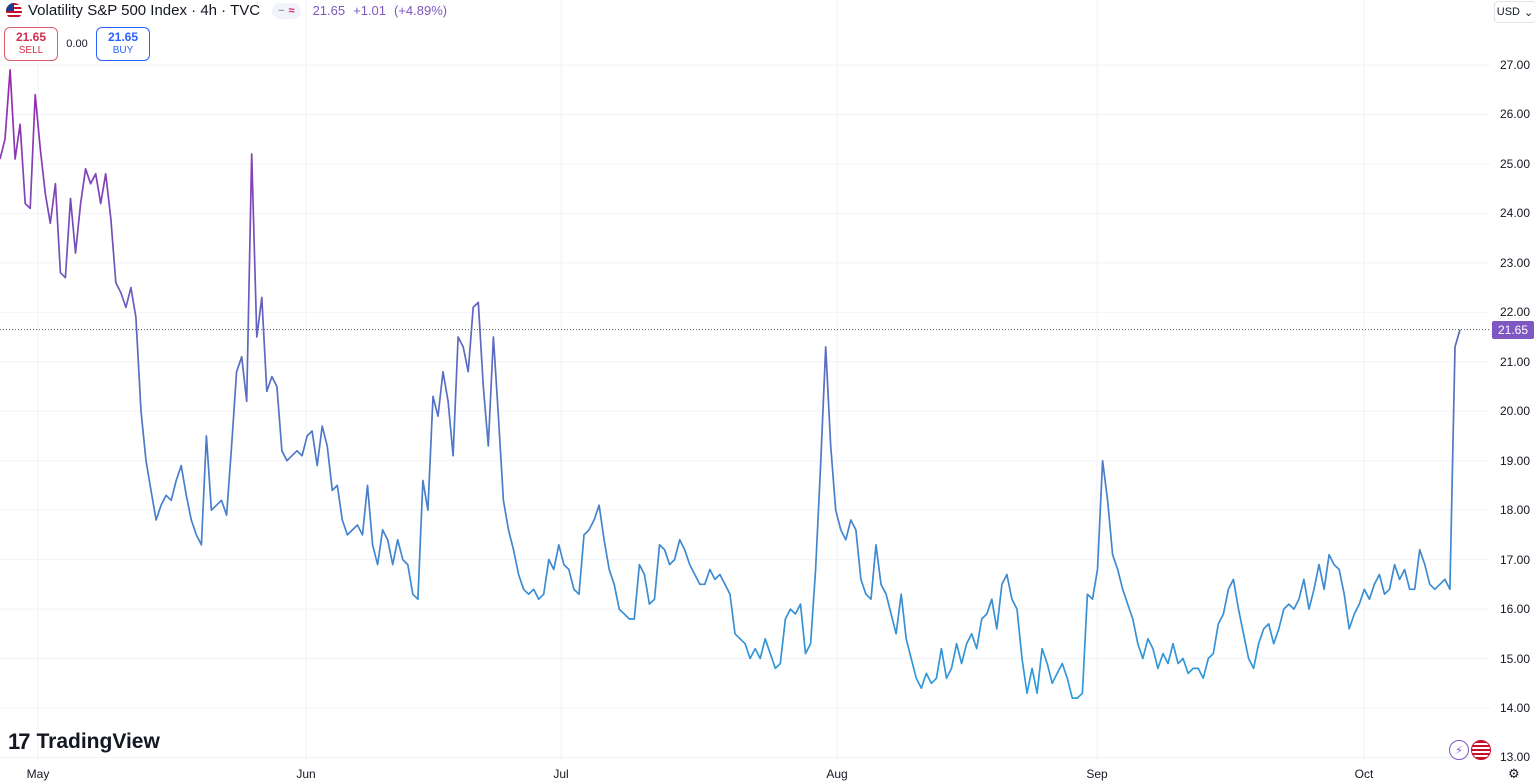  I want to click on currency-selector: USD ⌄, so click(1514, 12).